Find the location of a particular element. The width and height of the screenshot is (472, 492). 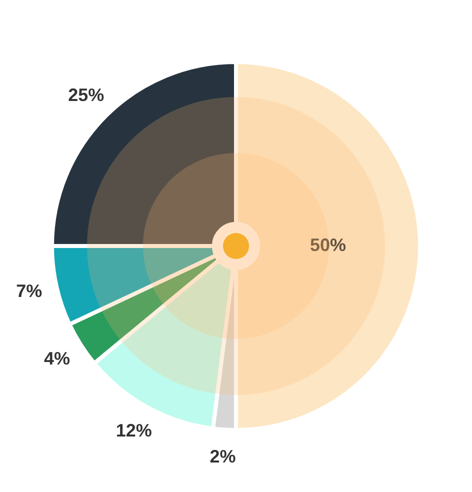

data-label: 7% is located at coordinates (29, 291).